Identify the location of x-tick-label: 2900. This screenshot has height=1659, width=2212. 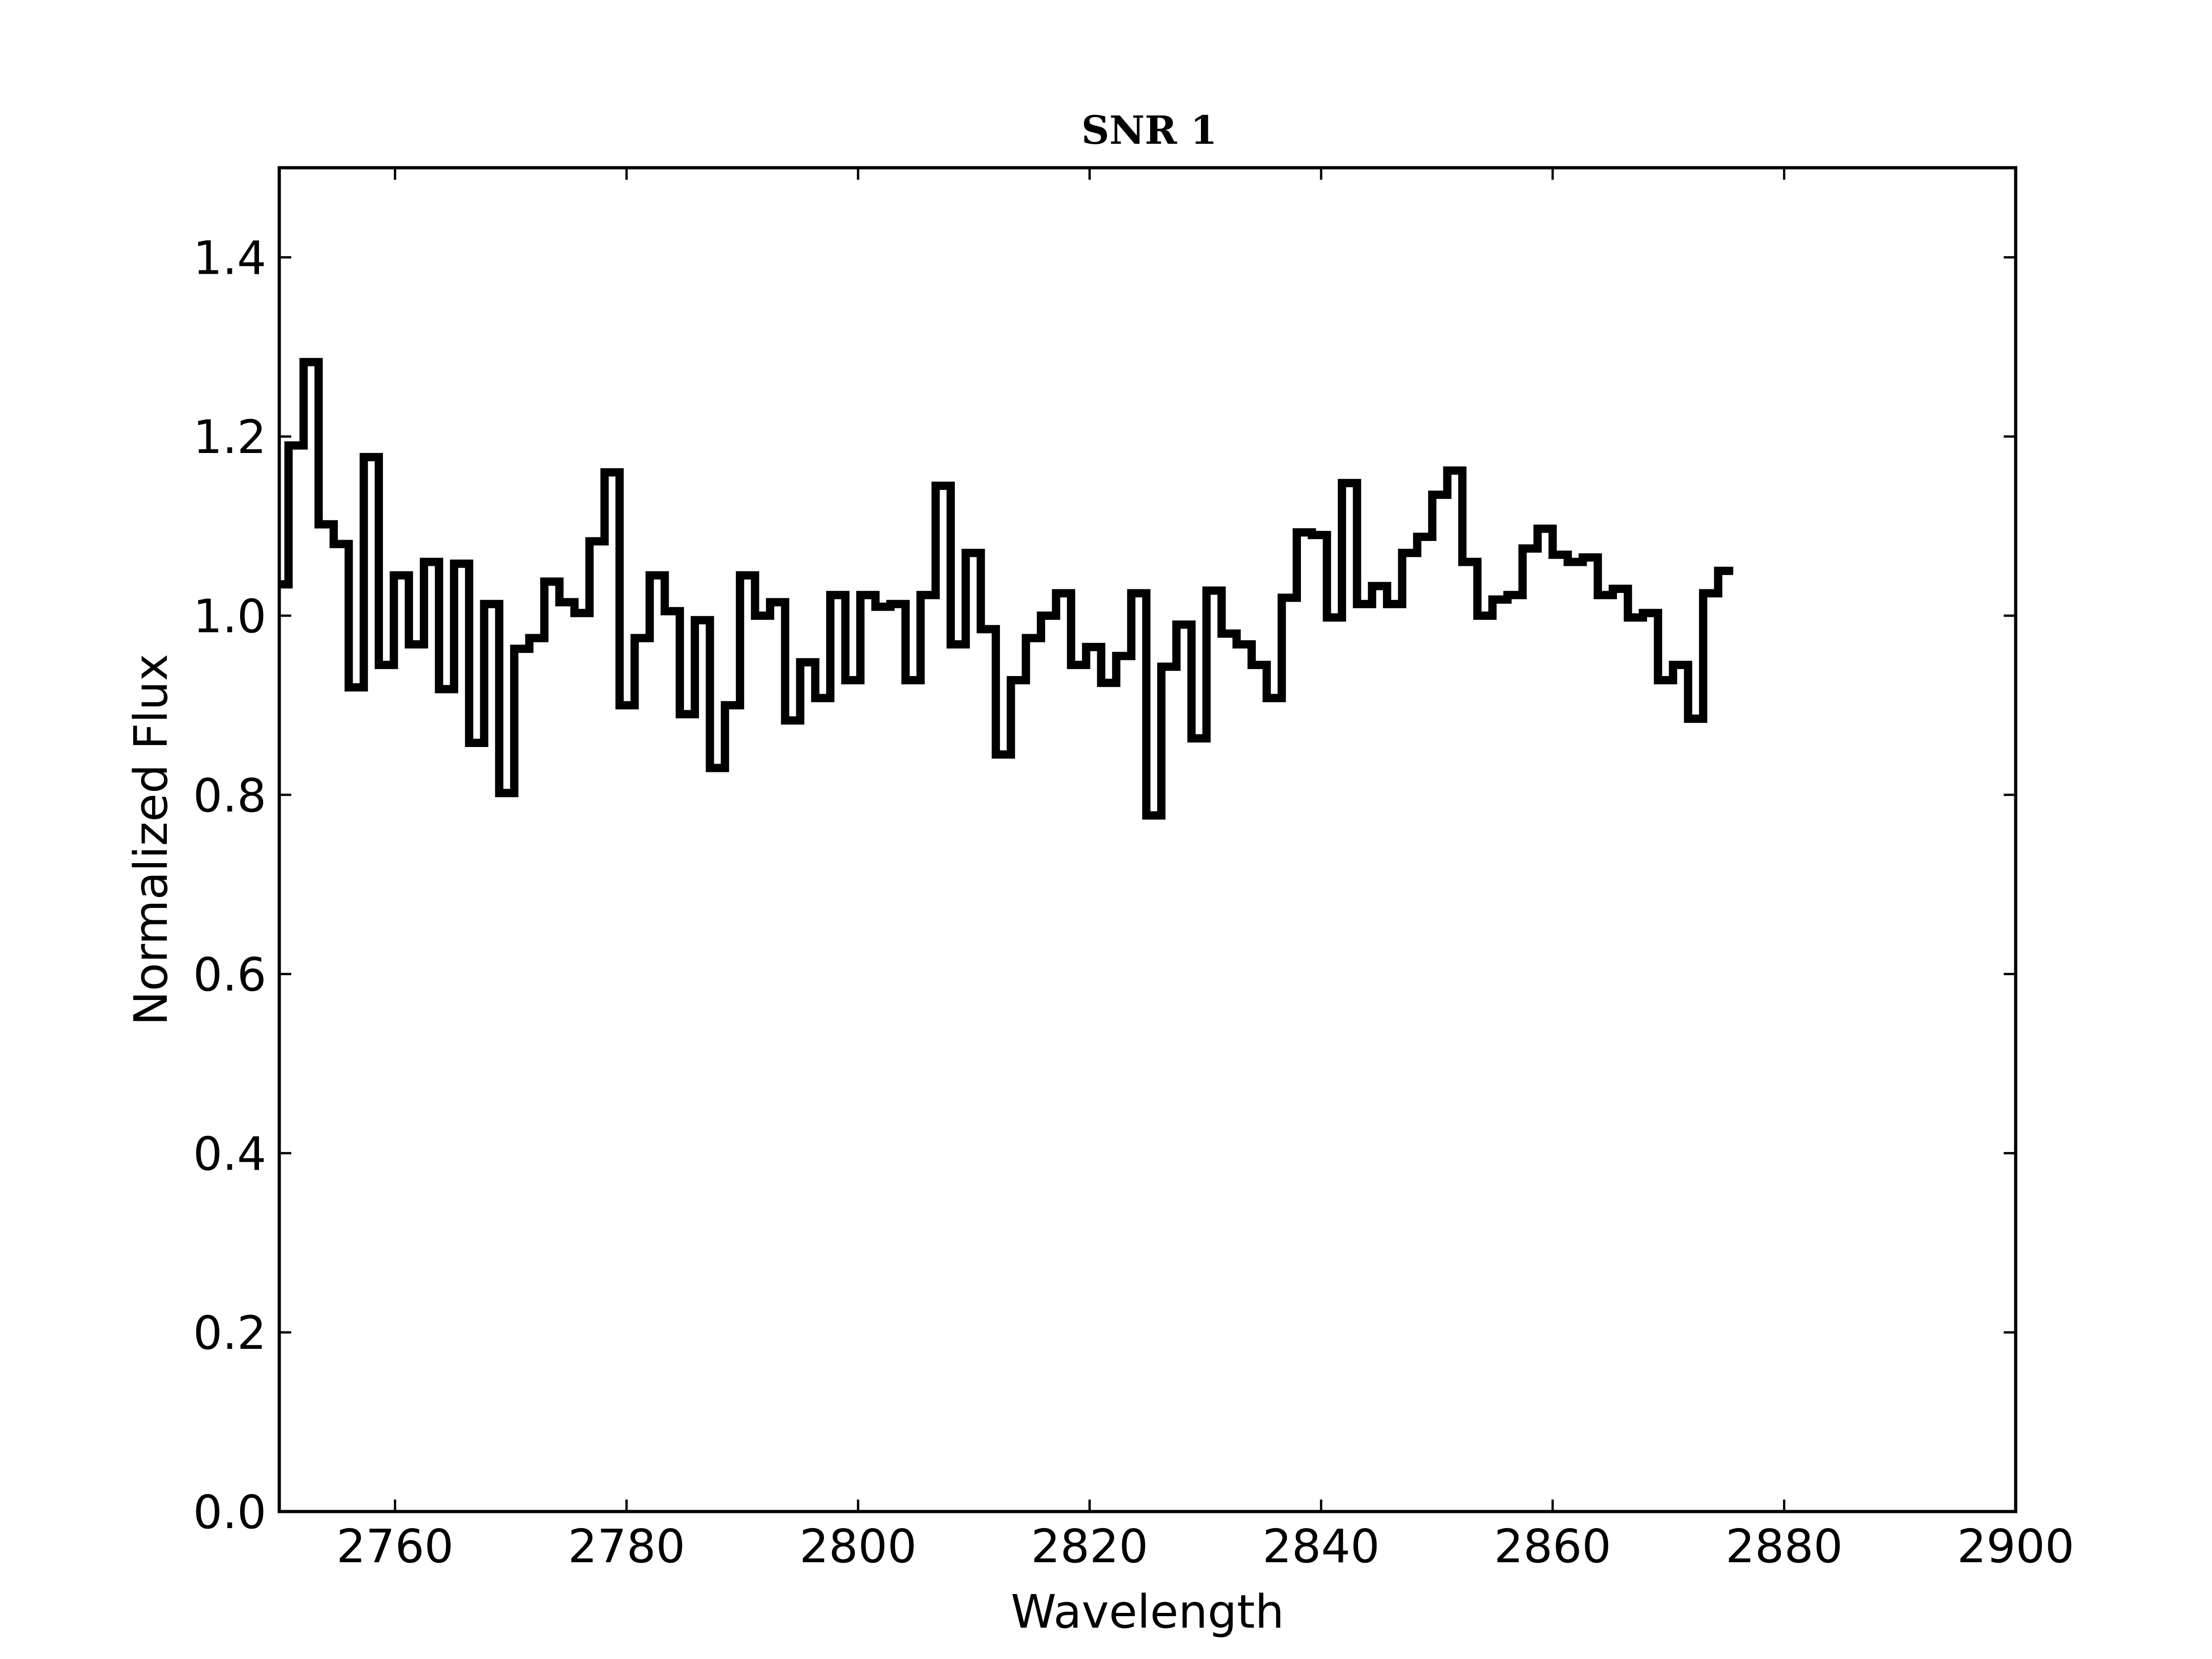
(2016, 1546).